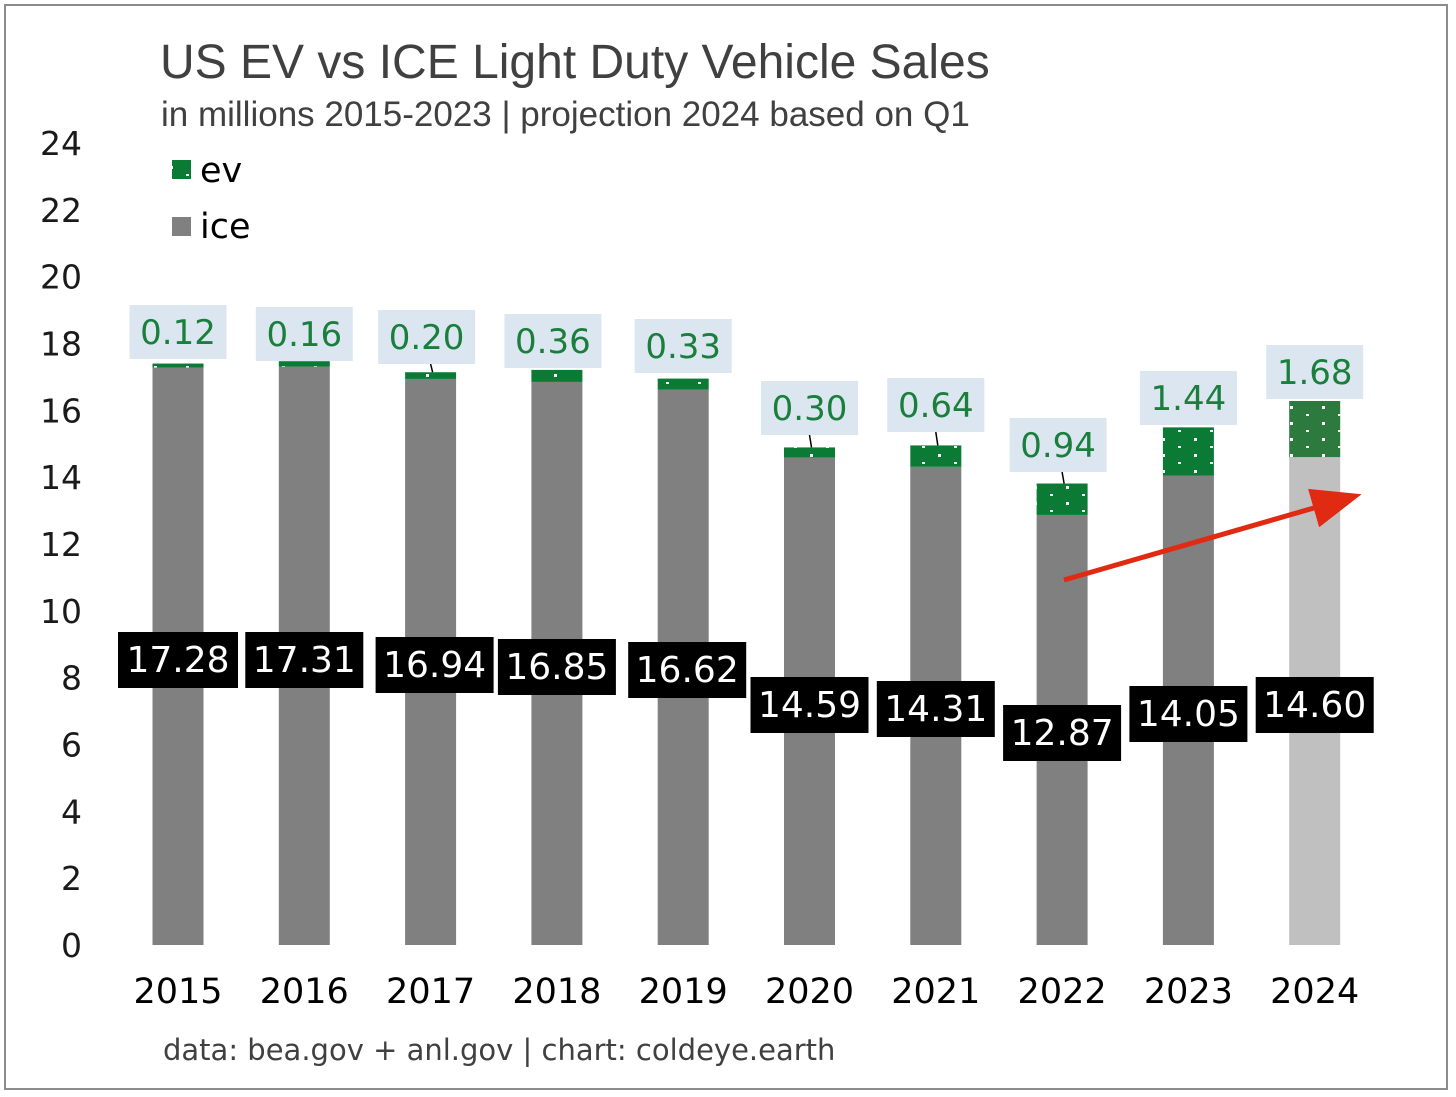 This screenshot has height=1097, width=1456. What do you see at coordinates (937, 438) in the screenshot?
I see `leader-line-2021` at bounding box center [937, 438].